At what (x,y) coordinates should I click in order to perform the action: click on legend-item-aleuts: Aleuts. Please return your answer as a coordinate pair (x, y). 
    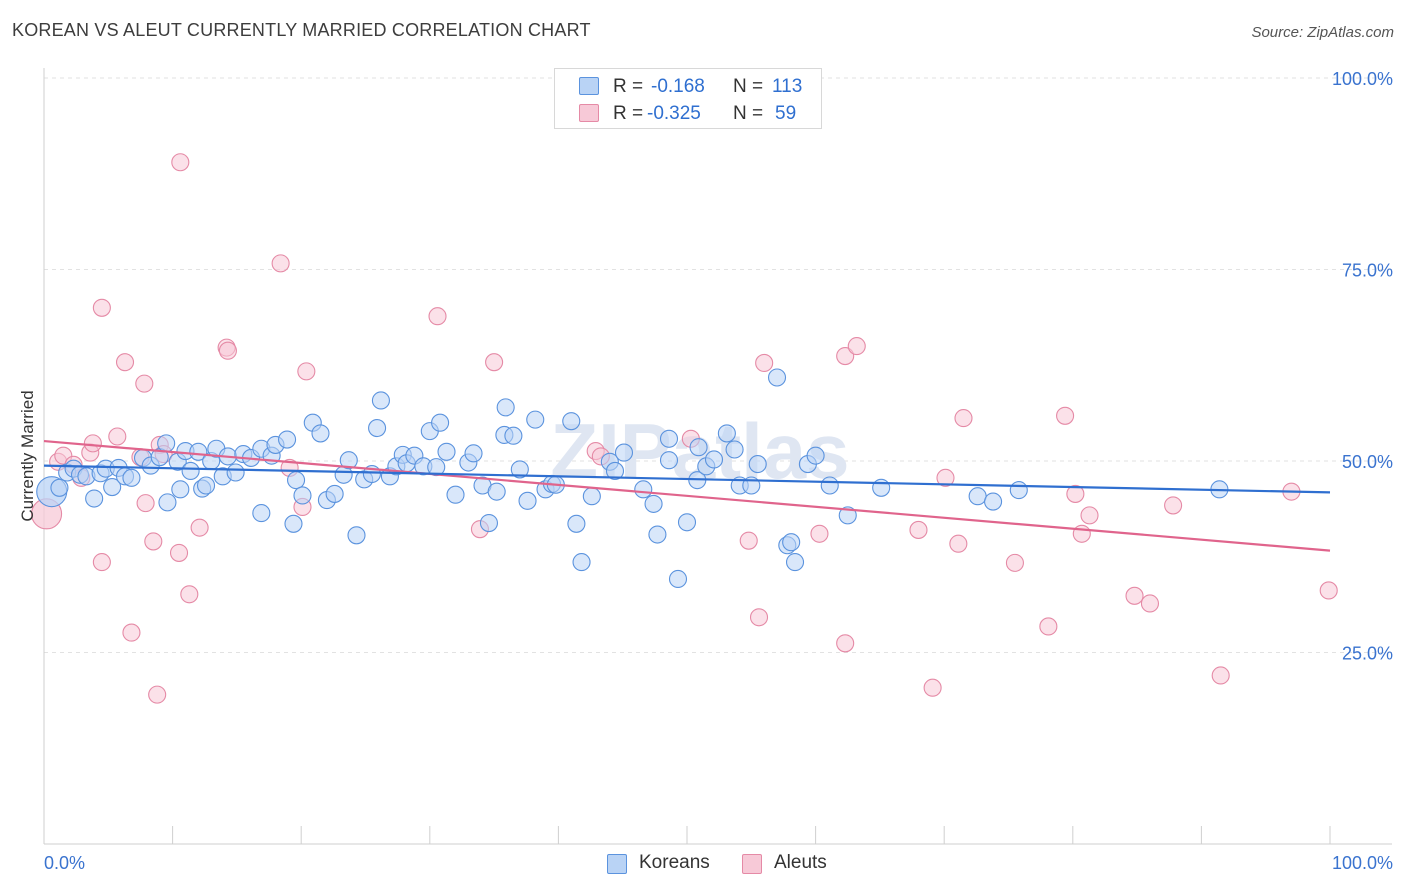
    Looking at the image, I should click on (797, 864).